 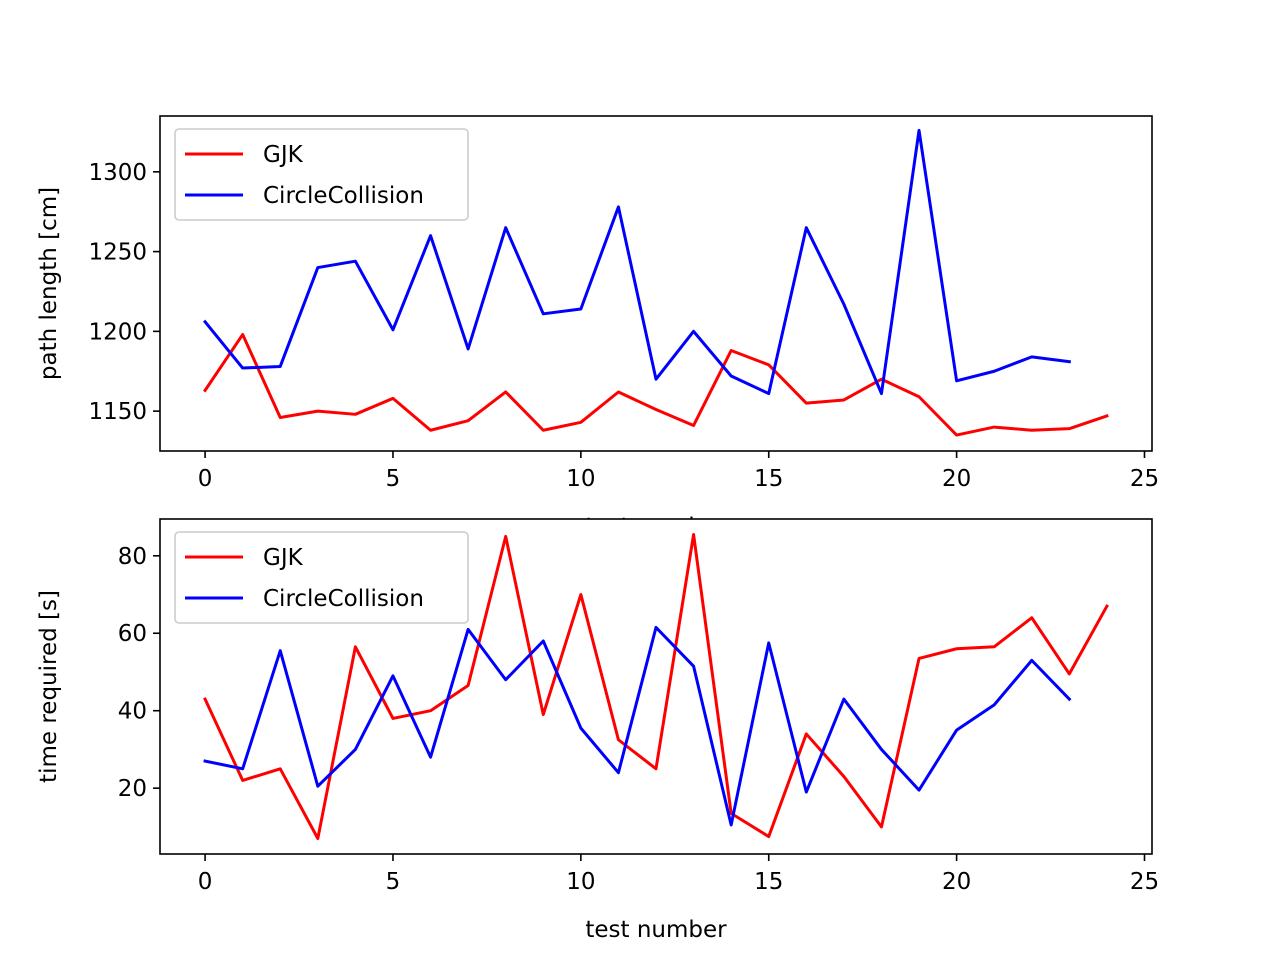 What do you see at coordinates (132, 712) in the screenshot?
I see `time-required-y-tick-label: 40` at bounding box center [132, 712].